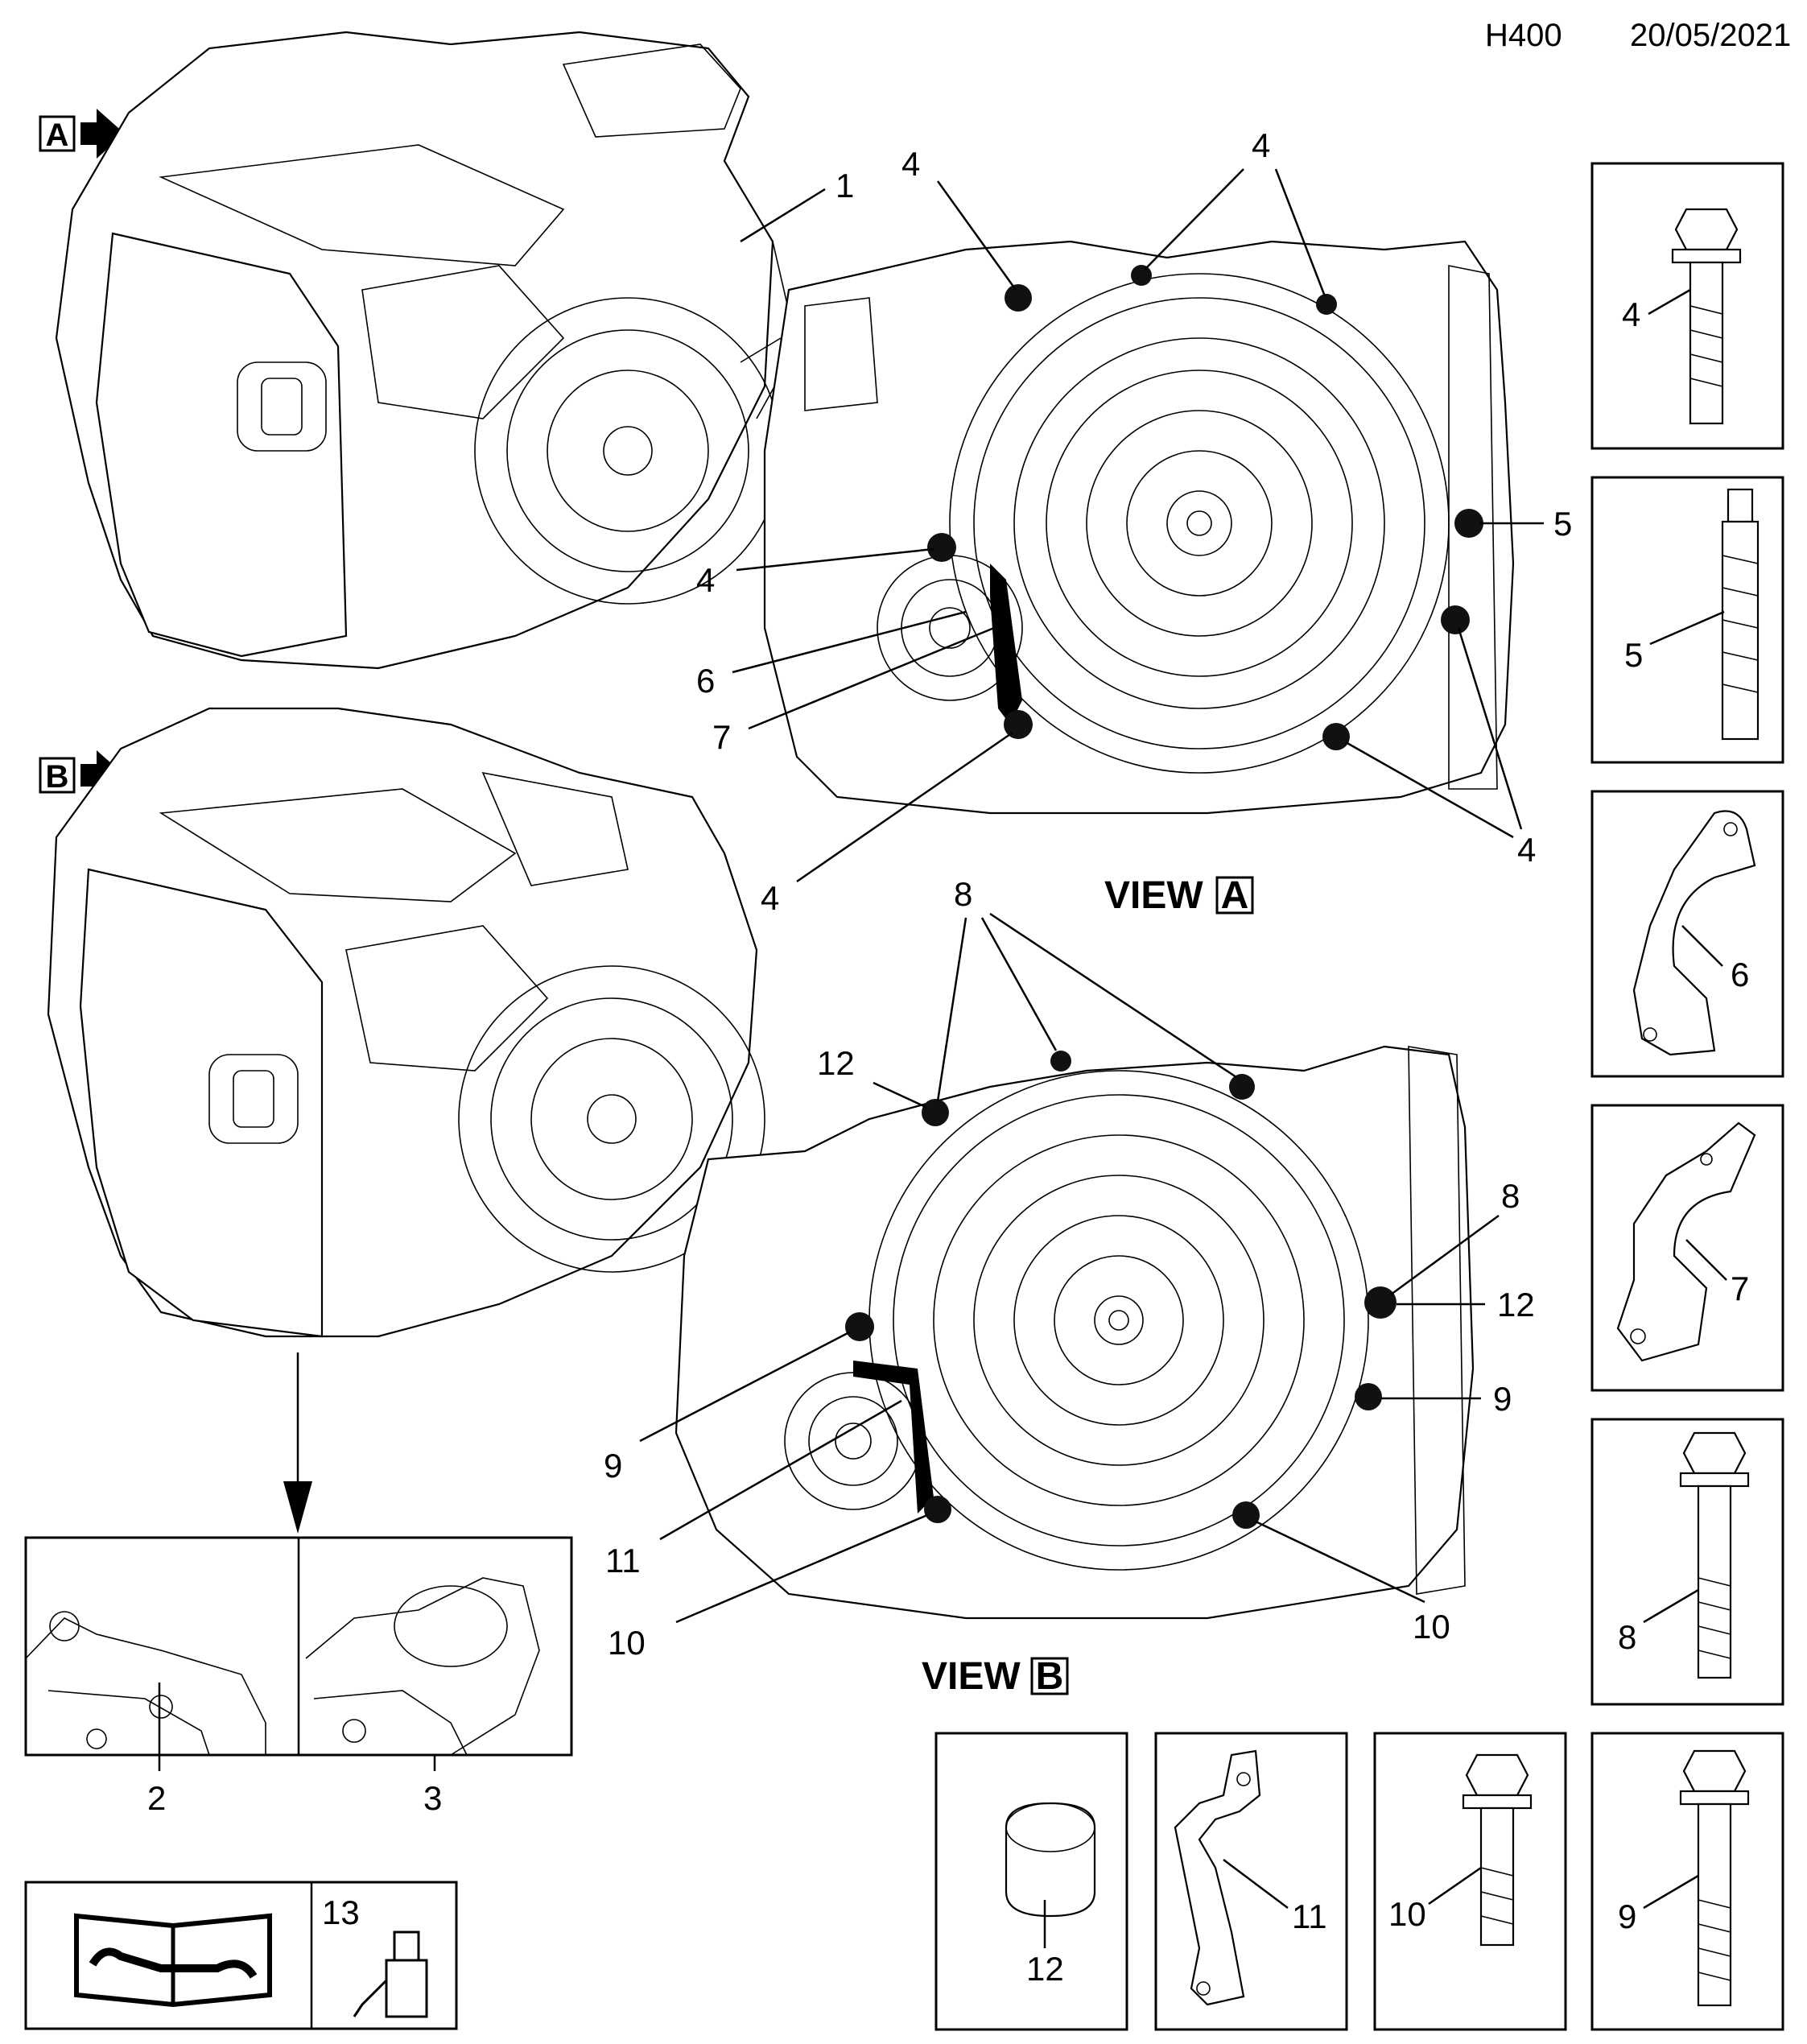  Describe the element at coordinates (1627, 1637) in the screenshot. I see `legend-8-number: 8` at that location.